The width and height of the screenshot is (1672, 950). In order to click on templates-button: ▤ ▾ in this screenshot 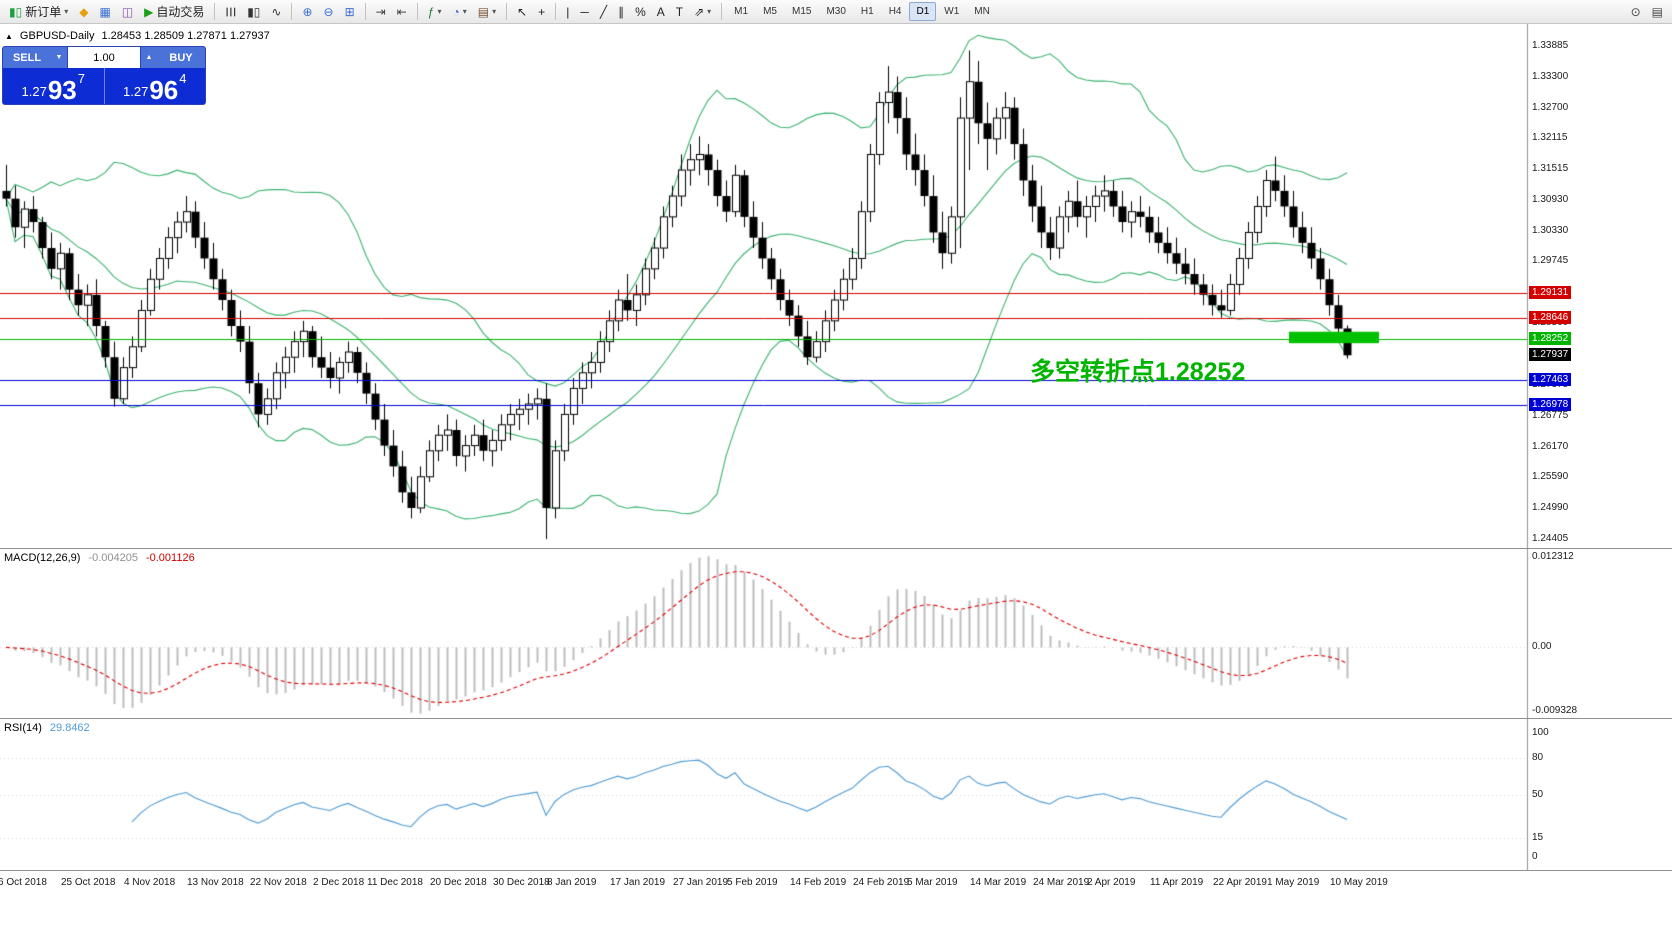, I will do `click(487, 12)`.